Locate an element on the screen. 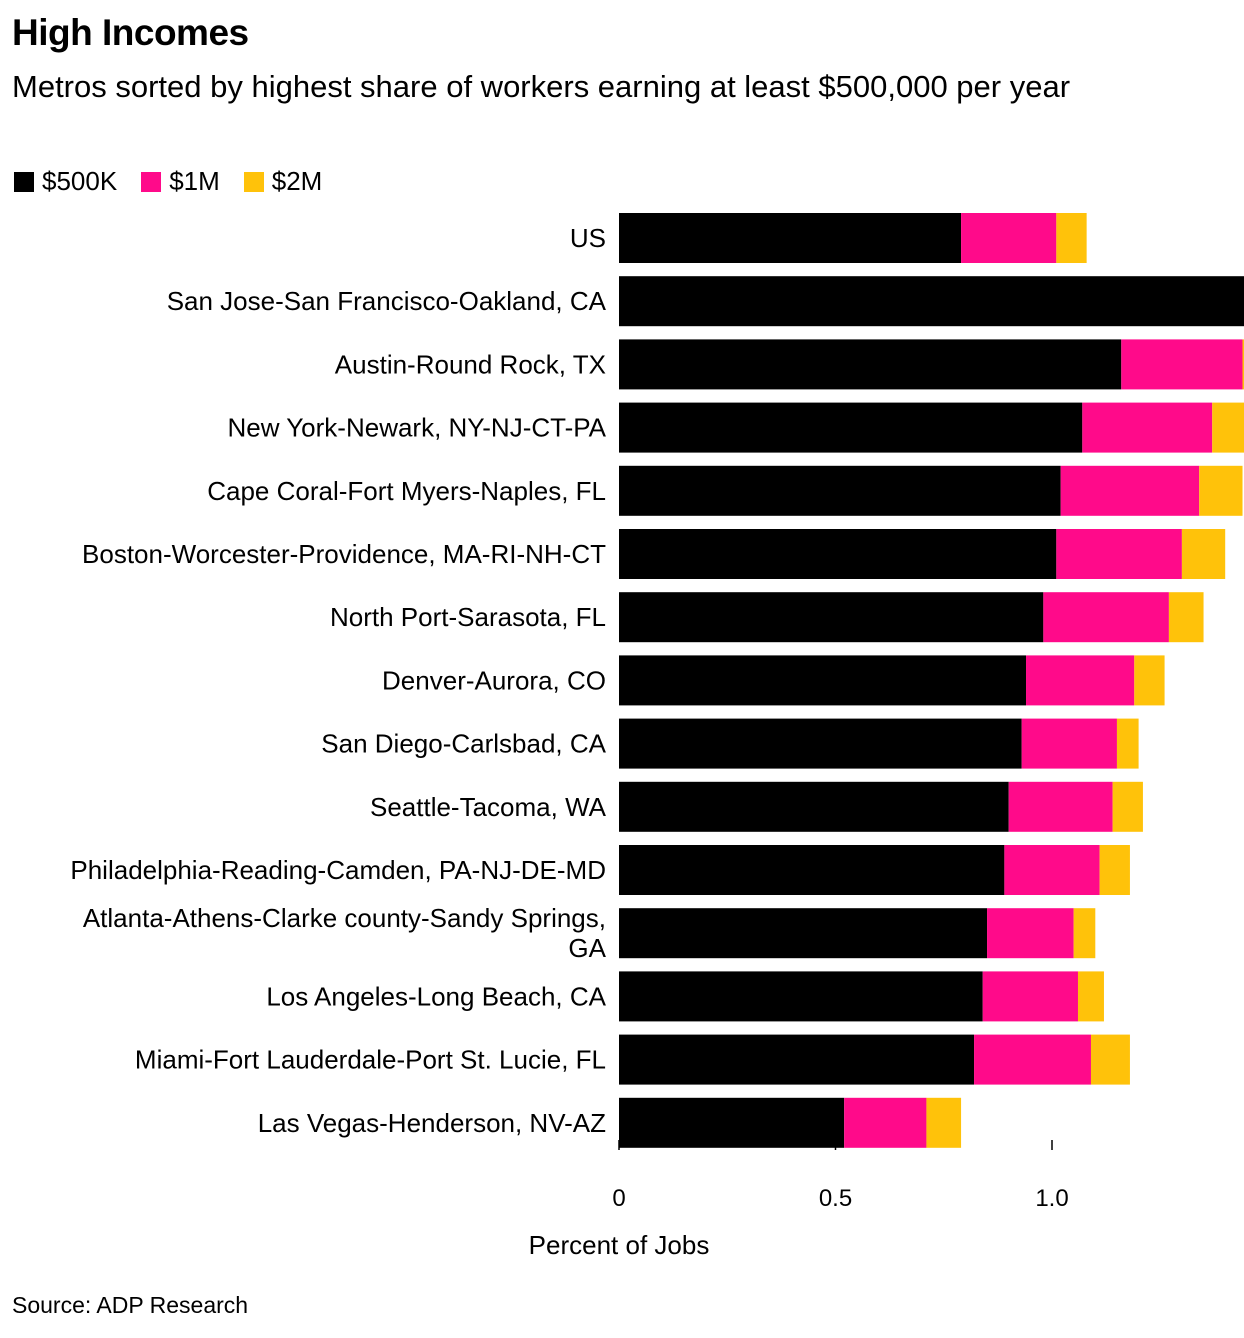 The width and height of the screenshot is (1244, 1338). category-label-line: Los Angeles-Long Beach, CA is located at coordinates (436, 996).